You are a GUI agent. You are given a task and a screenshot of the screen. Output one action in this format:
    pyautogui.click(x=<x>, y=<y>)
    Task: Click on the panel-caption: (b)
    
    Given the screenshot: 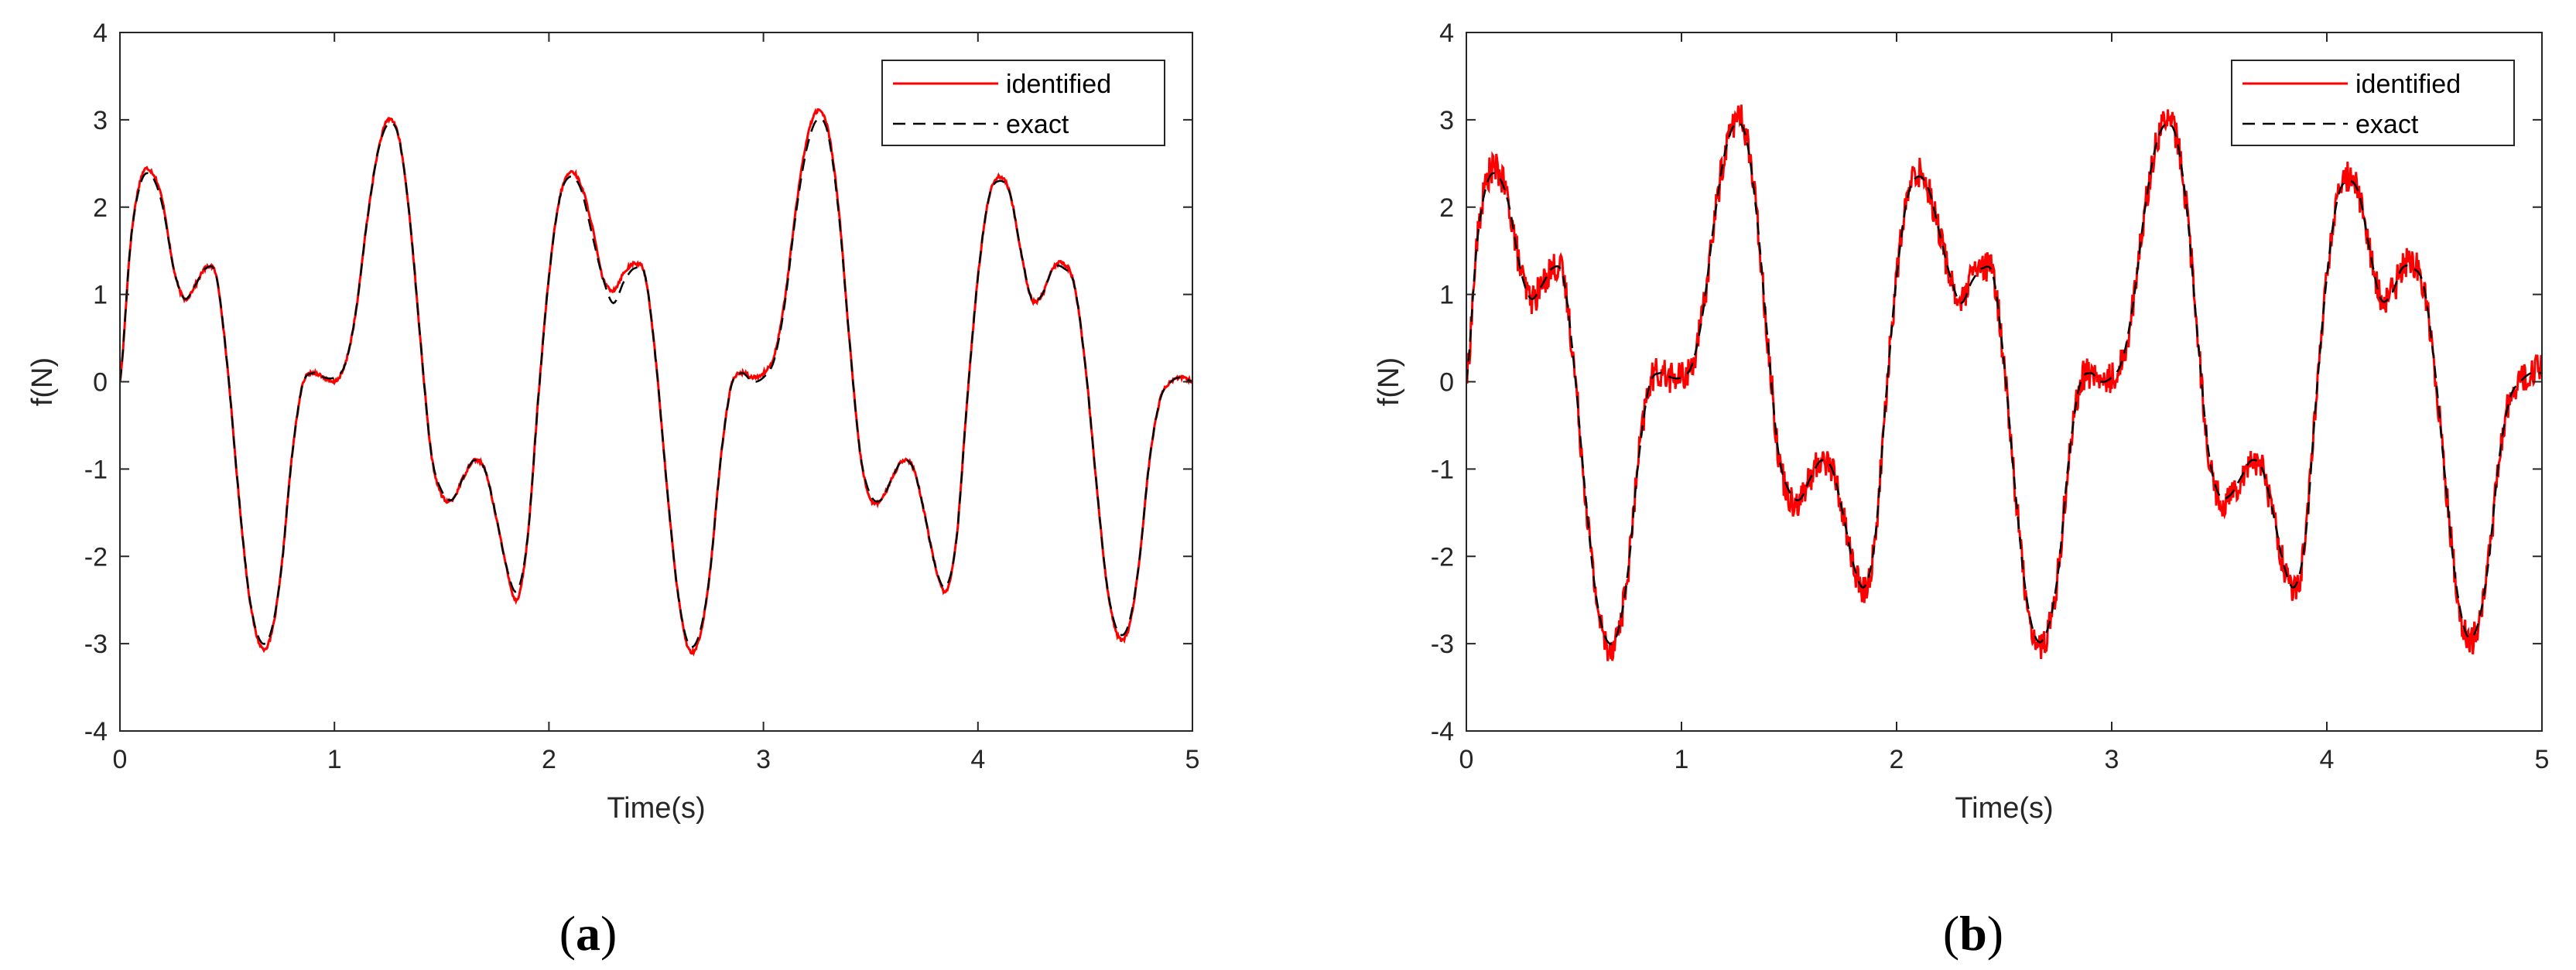 What is the action you would take?
    pyautogui.click(x=1973, y=933)
    